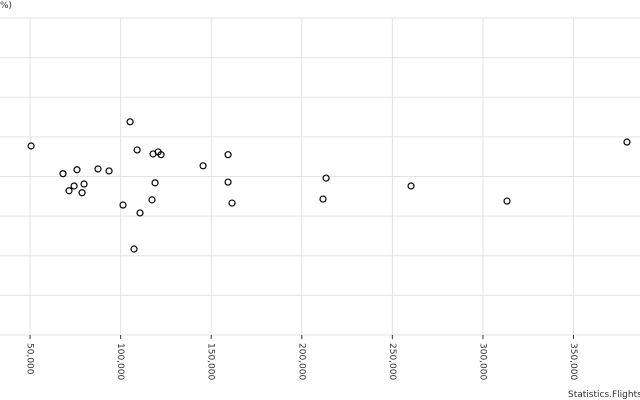  I want to click on x-tick-label: 50,000, so click(30, 359).